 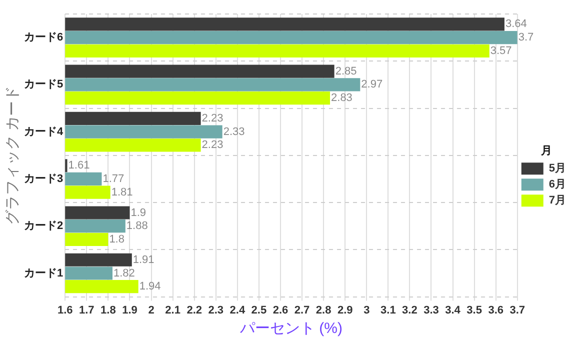 I want to click on data-label: 3.7, so click(x=526, y=38).